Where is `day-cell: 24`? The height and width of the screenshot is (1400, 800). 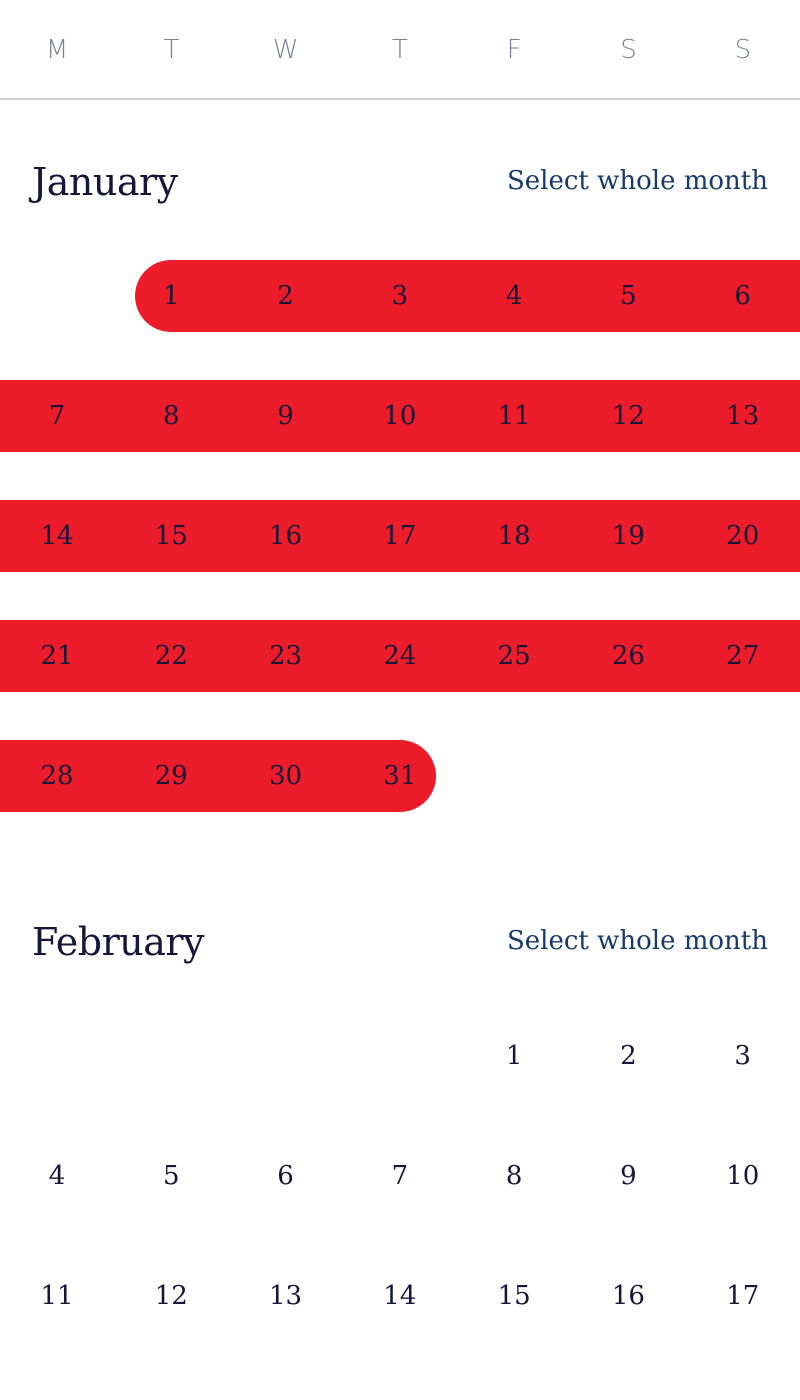 day-cell: 24 is located at coordinates (400, 656).